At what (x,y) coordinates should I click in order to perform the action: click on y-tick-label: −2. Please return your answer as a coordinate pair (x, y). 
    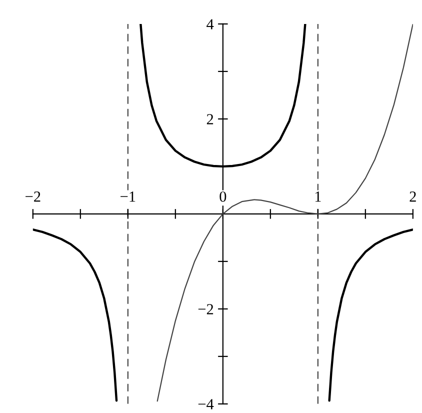
    Looking at the image, I should click on (206, 309).